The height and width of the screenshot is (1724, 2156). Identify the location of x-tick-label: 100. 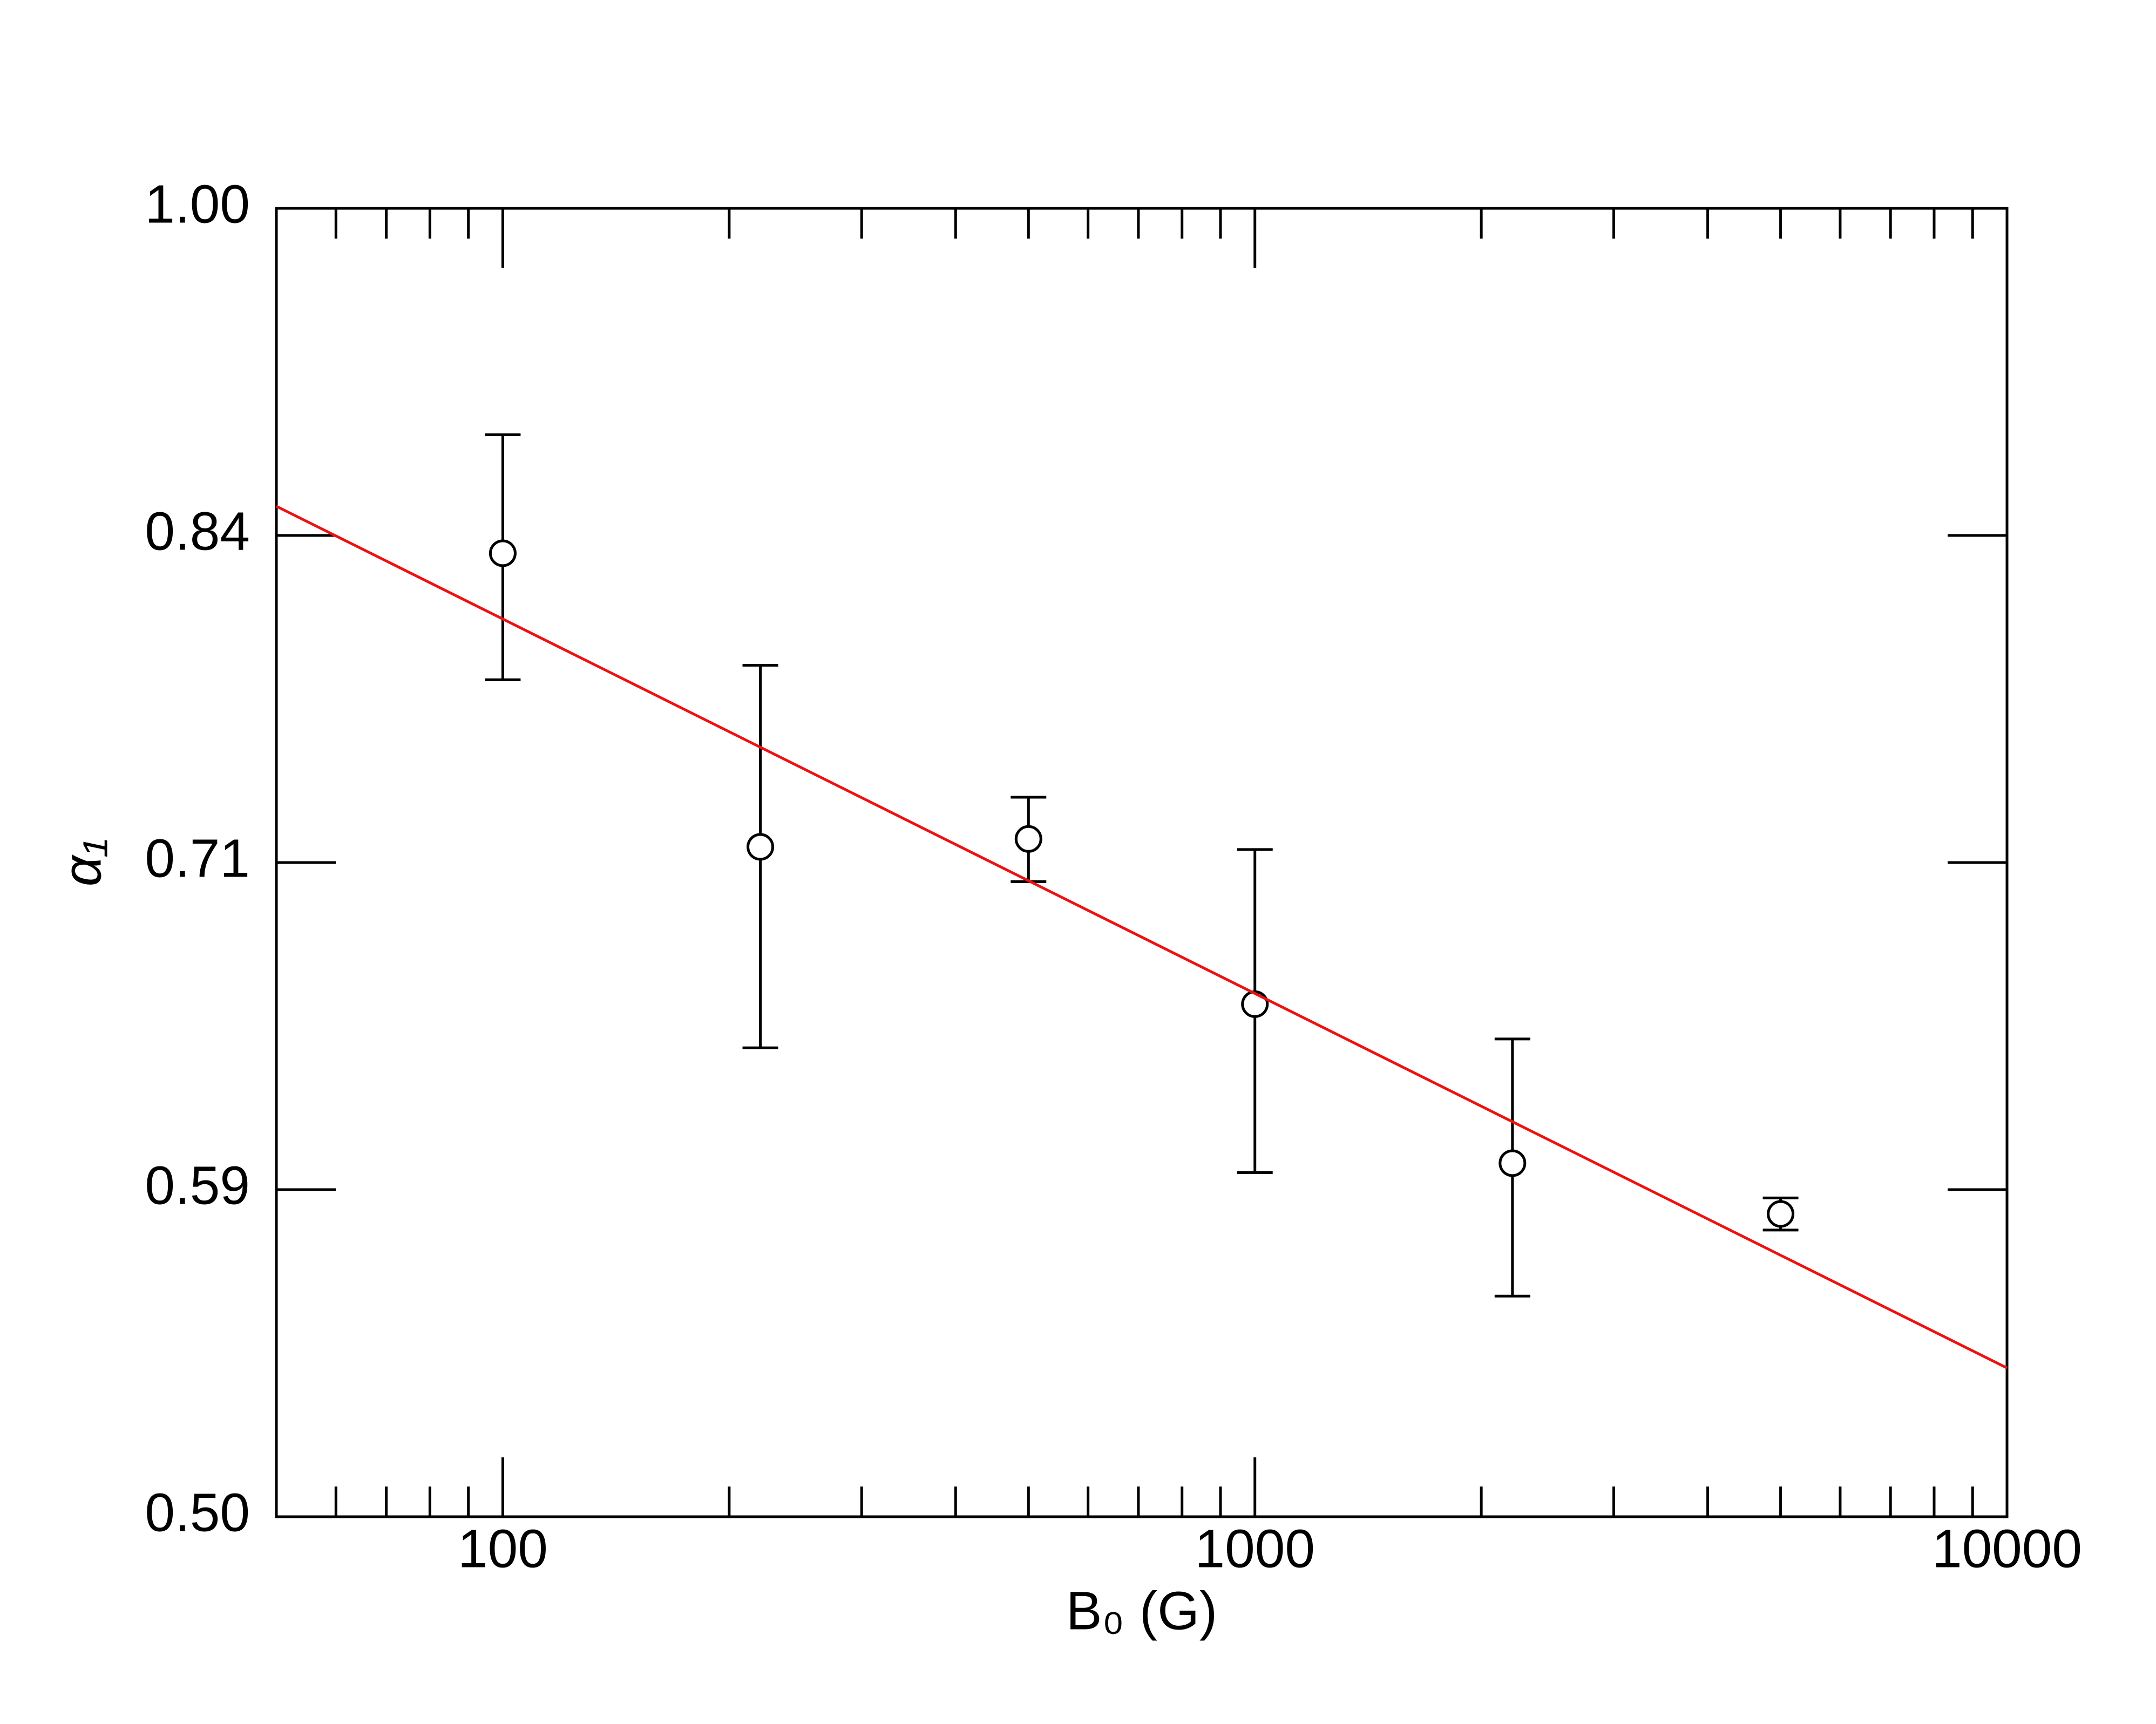
(503, 1548).